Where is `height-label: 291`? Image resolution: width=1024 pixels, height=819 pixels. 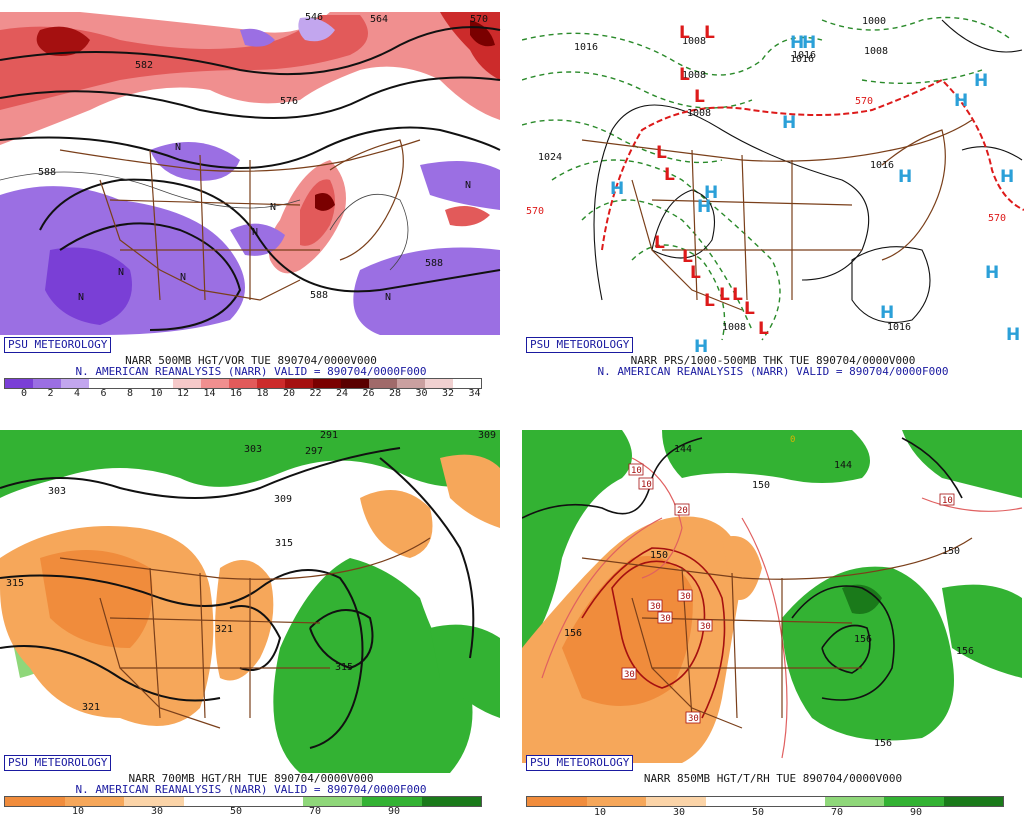
height-label: 291 is located at coordinates (329, 435).